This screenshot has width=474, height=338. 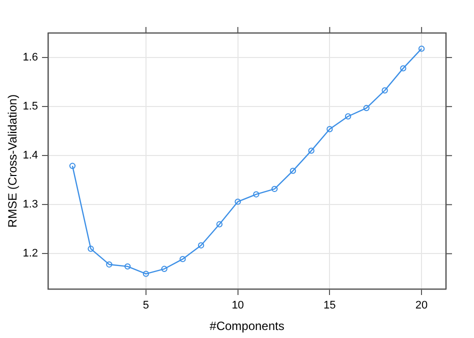 I want to click on x-tick-label: 10, so click(x=238, y=306).